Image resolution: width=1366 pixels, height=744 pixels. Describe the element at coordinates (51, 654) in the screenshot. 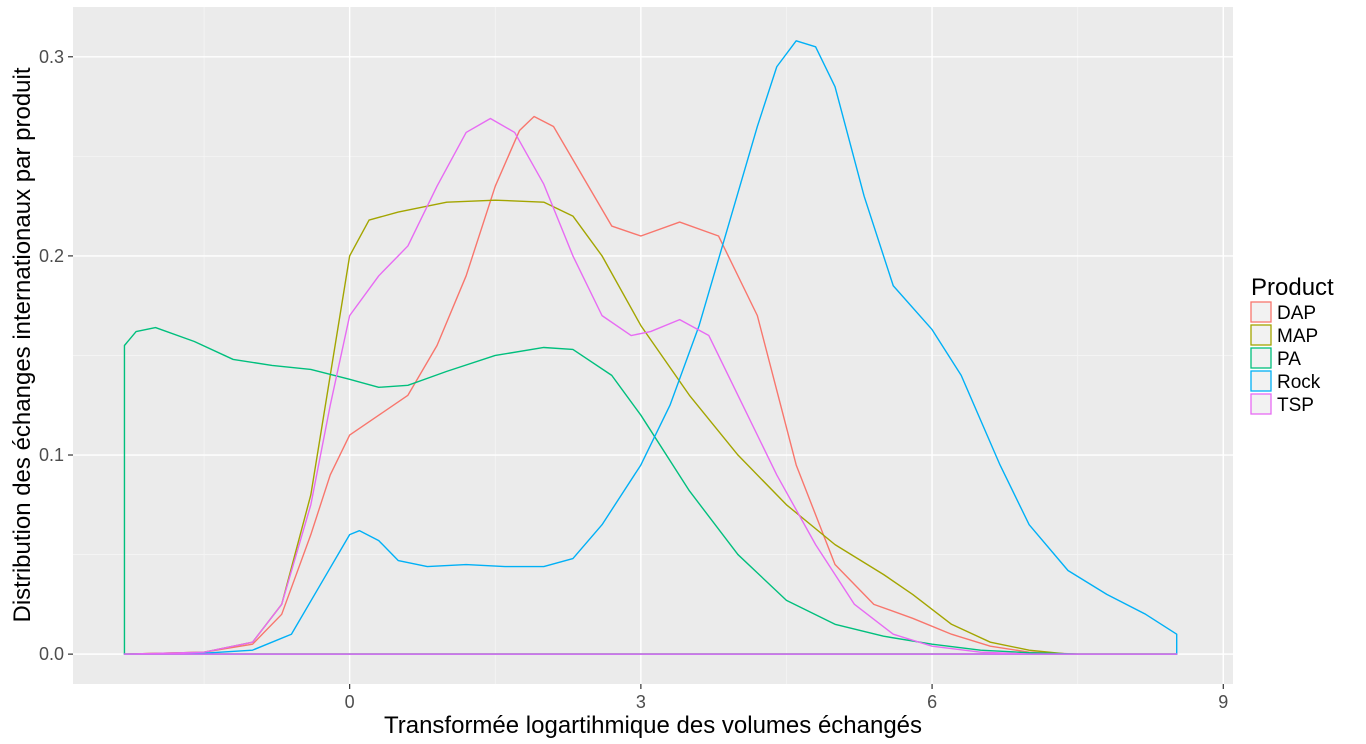

I see `y-tick-label: 0.0` at that location.